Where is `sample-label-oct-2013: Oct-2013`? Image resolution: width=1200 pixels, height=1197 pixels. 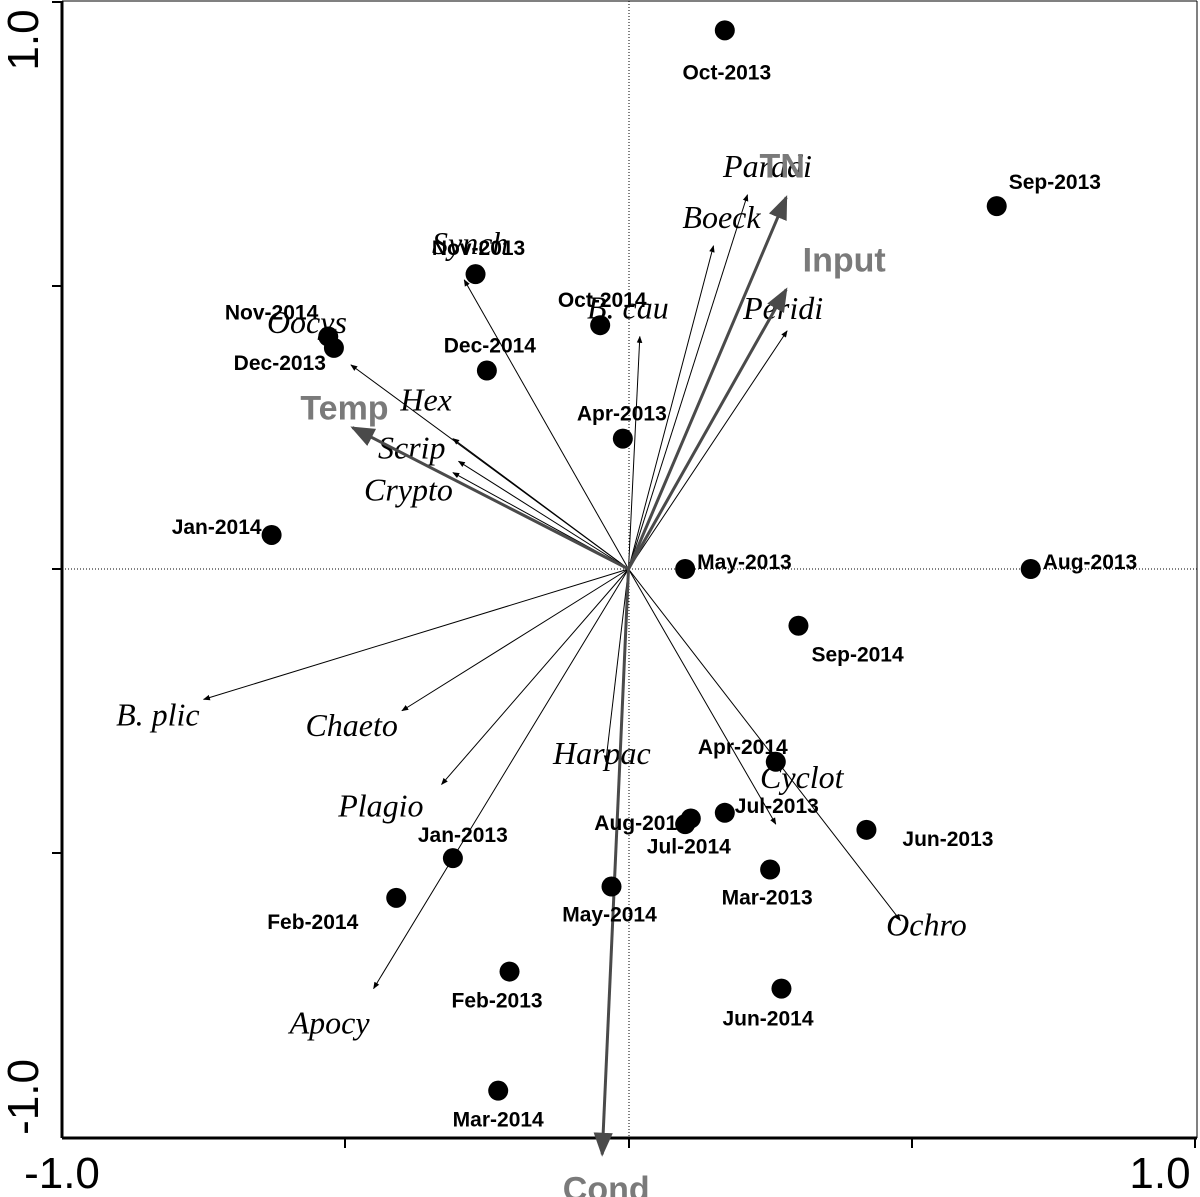
sample-label-oct-2013: Oct-2013 is located at coordinates (726, 72).